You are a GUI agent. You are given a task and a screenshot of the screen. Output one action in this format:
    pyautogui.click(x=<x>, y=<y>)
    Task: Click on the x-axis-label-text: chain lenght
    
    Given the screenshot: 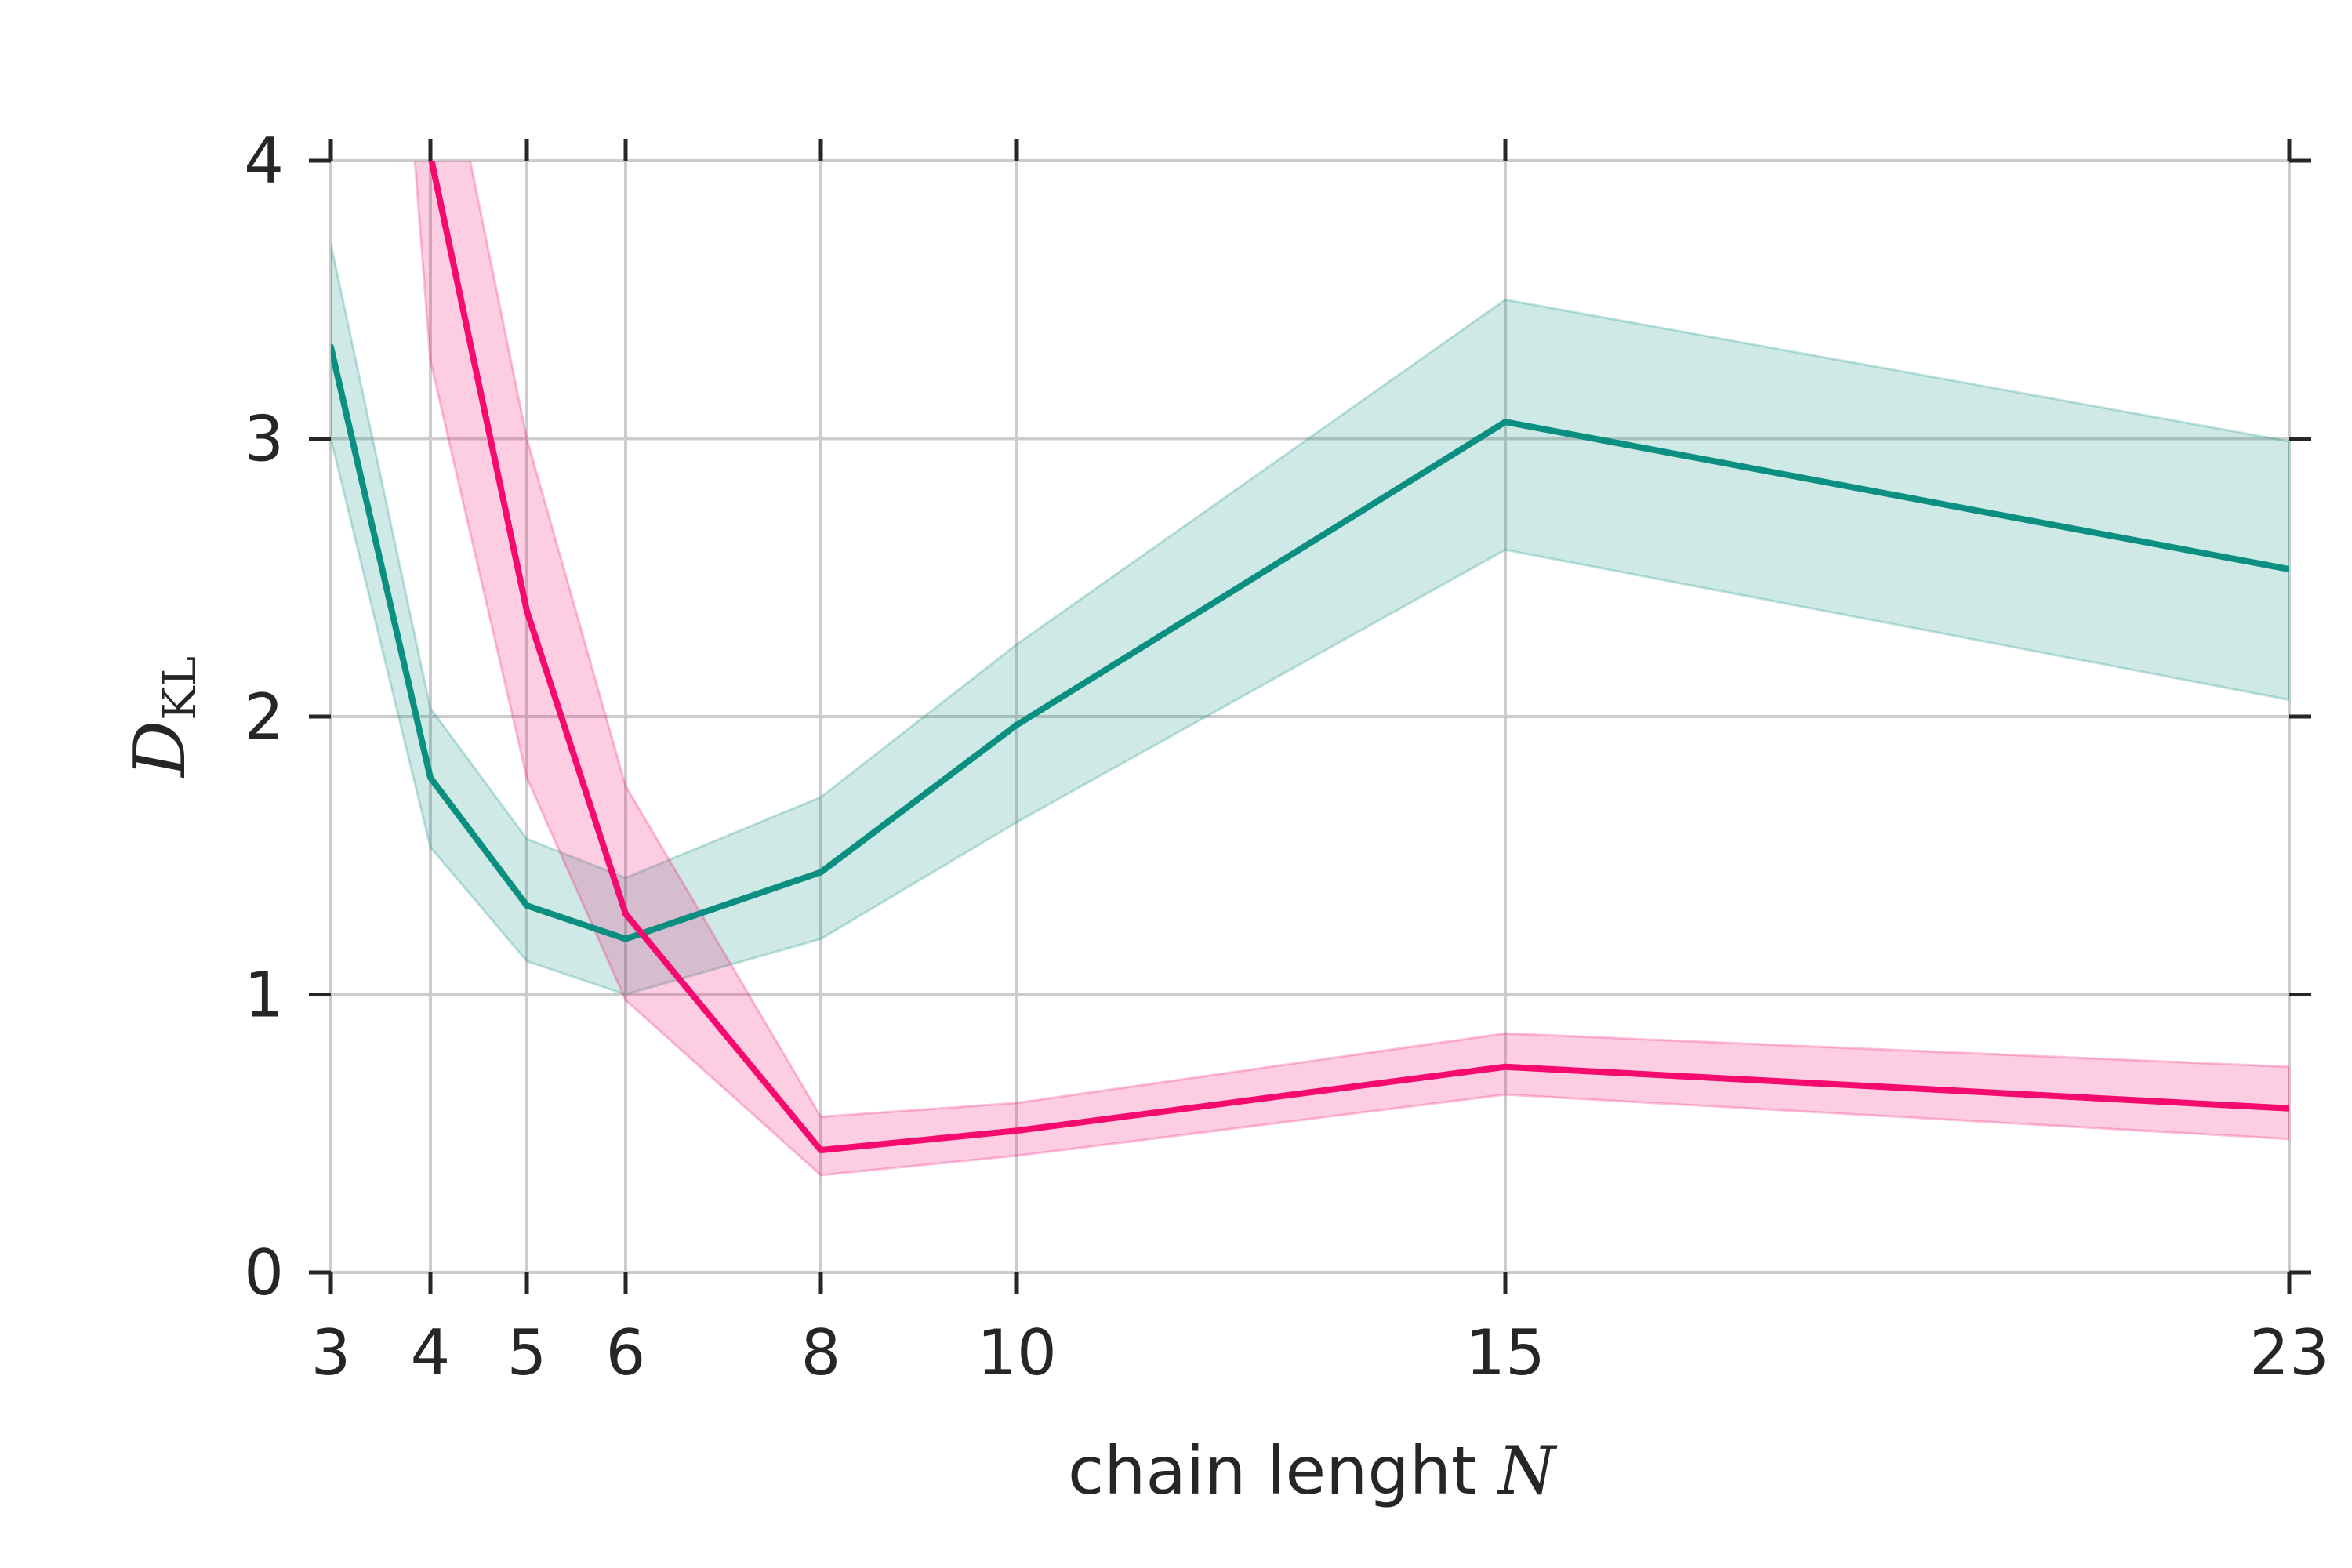 What is the action you would take?
    pyautogui.click(x=1283, y=1470)
    